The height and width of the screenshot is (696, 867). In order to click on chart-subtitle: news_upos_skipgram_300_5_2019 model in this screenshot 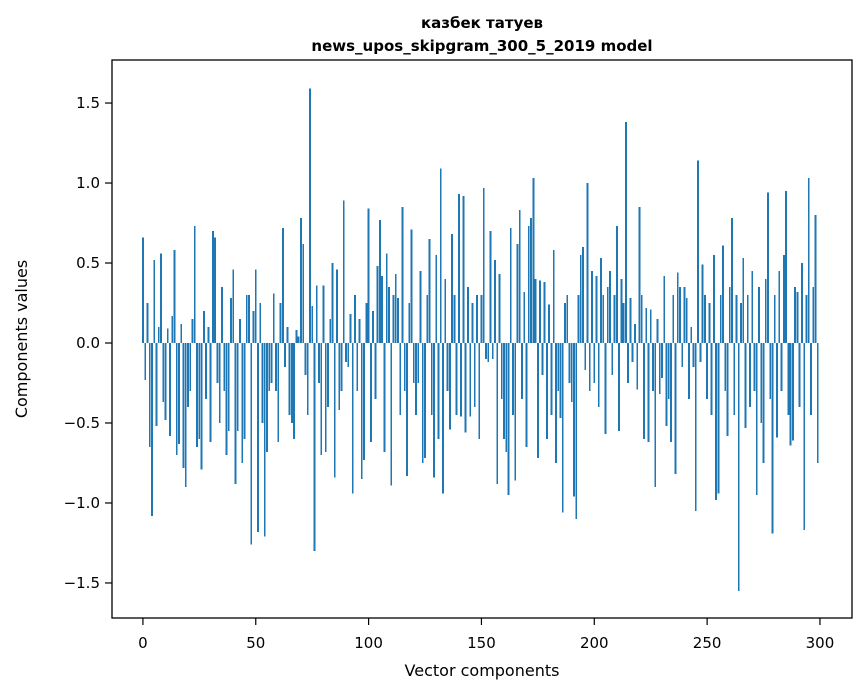, I will do `click(481, 46)`.